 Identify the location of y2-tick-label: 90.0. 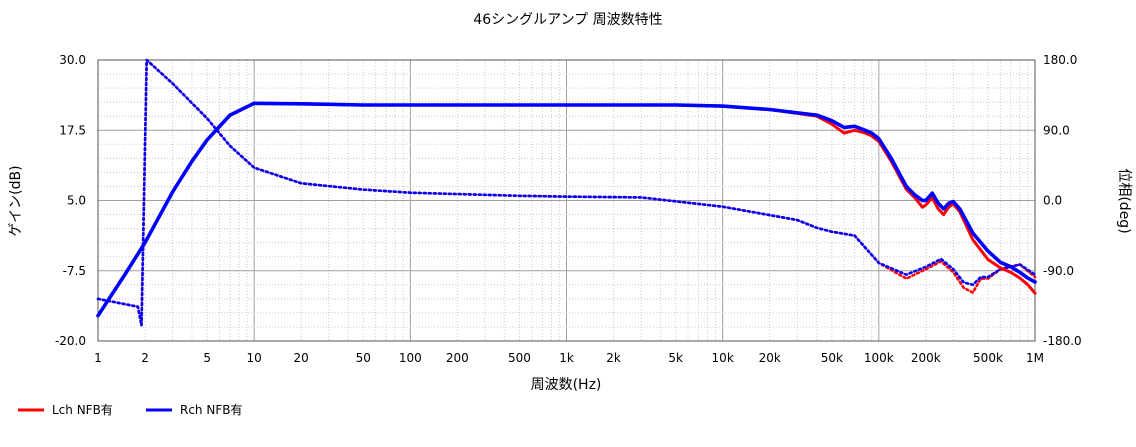
(1056, 130).